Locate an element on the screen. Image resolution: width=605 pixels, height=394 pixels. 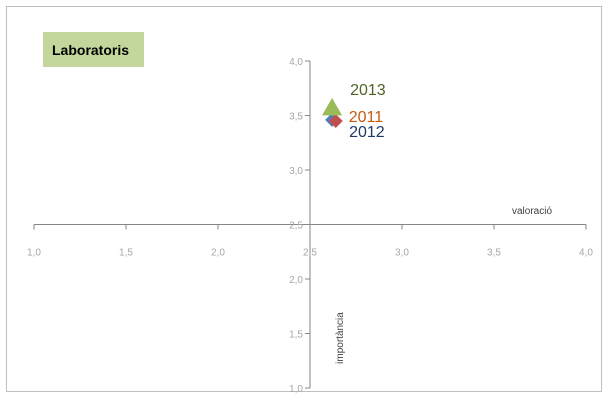
x-tick-label: 1,5 is located at coordinates (126, 253).